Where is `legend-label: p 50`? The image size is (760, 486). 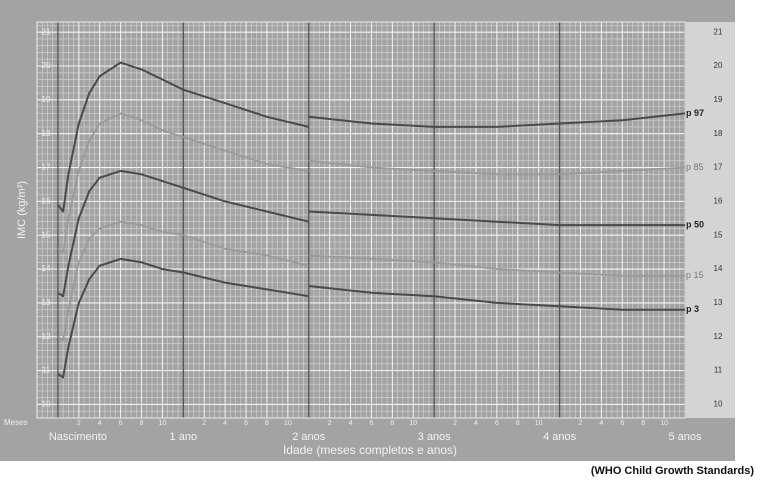
legend-label: p 50 is located at coordinates (695, 224).